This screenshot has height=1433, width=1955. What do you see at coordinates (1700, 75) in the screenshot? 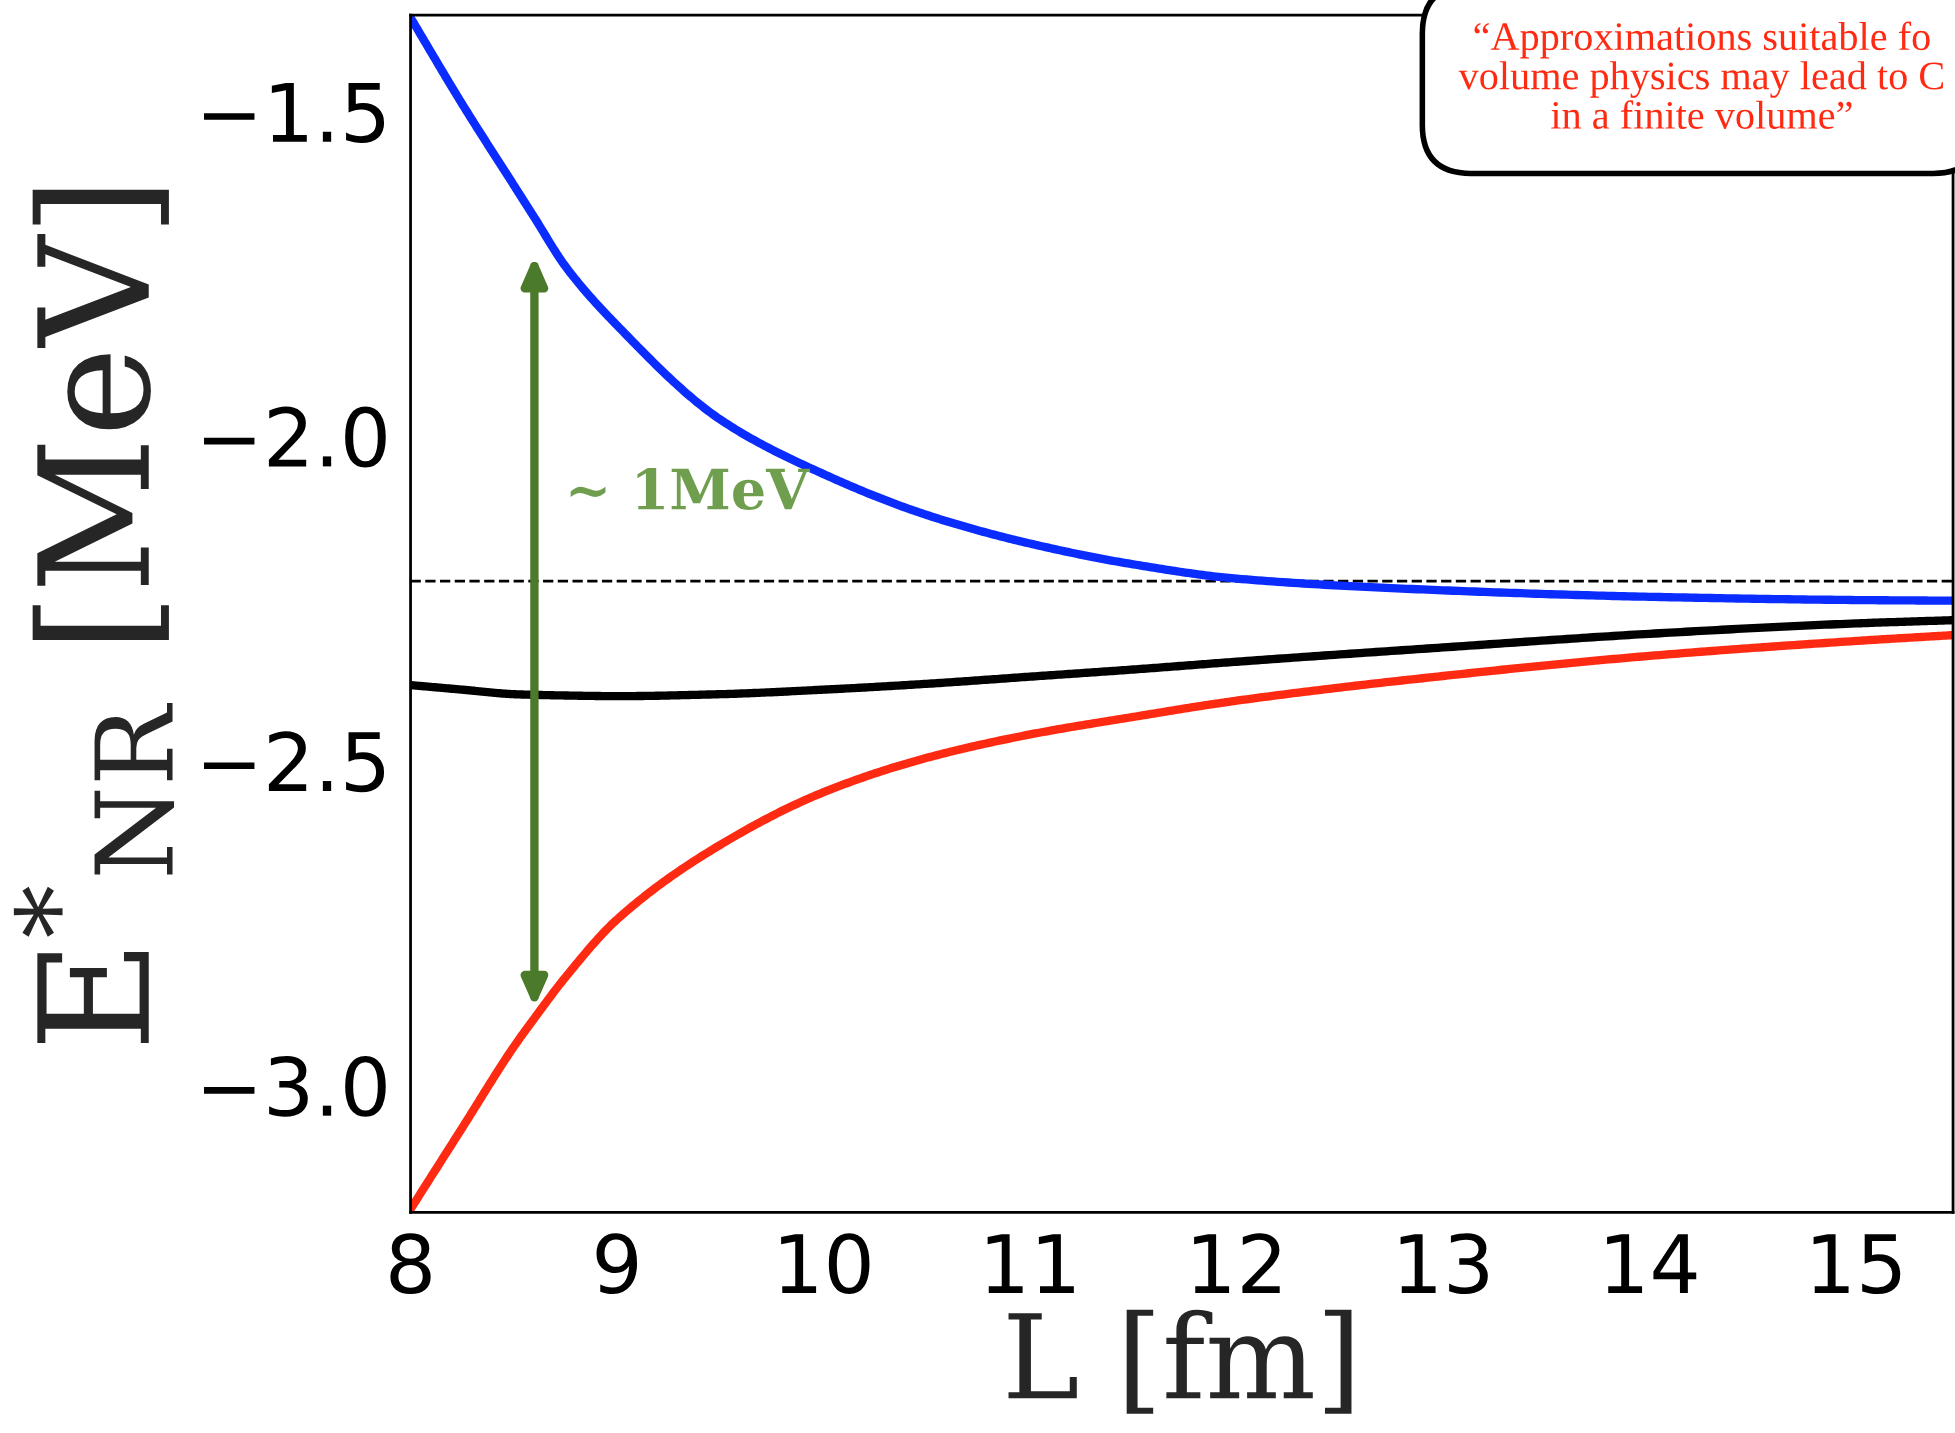
I see `annotation: “Approximations suitable fo volume physics may lead to C in a finite volume”` at bounding box center [1700, 75].